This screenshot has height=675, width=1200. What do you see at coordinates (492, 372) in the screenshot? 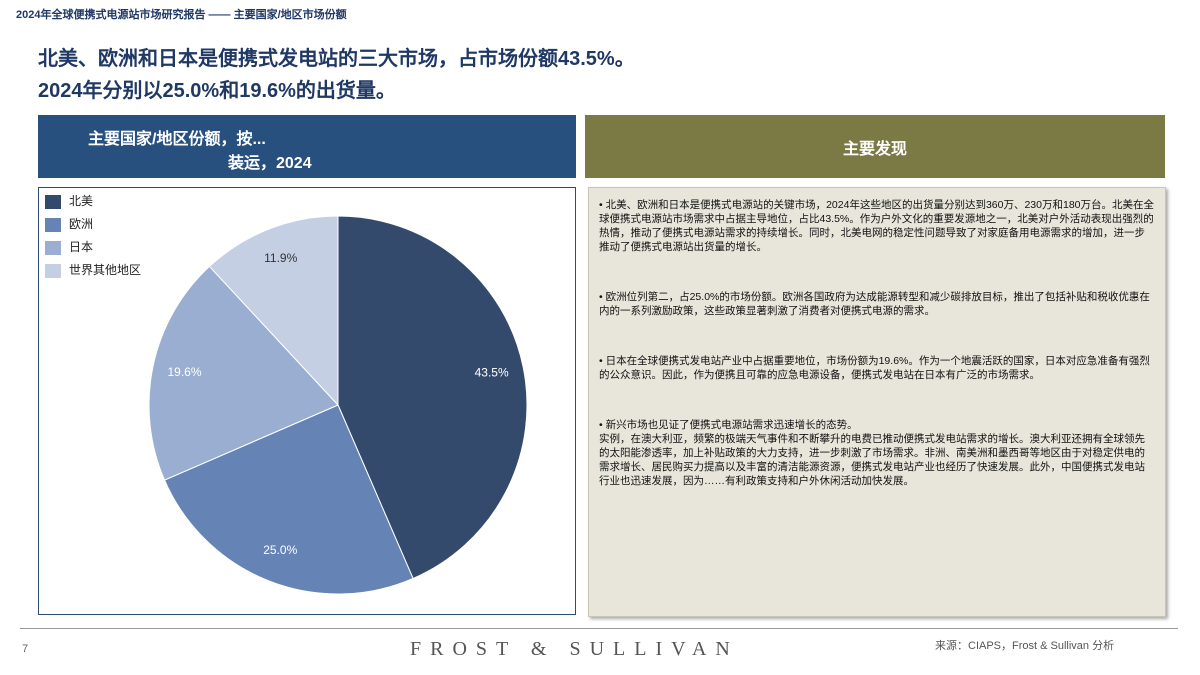
I see `data-label: 43.5%` at bounding box center [492, 372].